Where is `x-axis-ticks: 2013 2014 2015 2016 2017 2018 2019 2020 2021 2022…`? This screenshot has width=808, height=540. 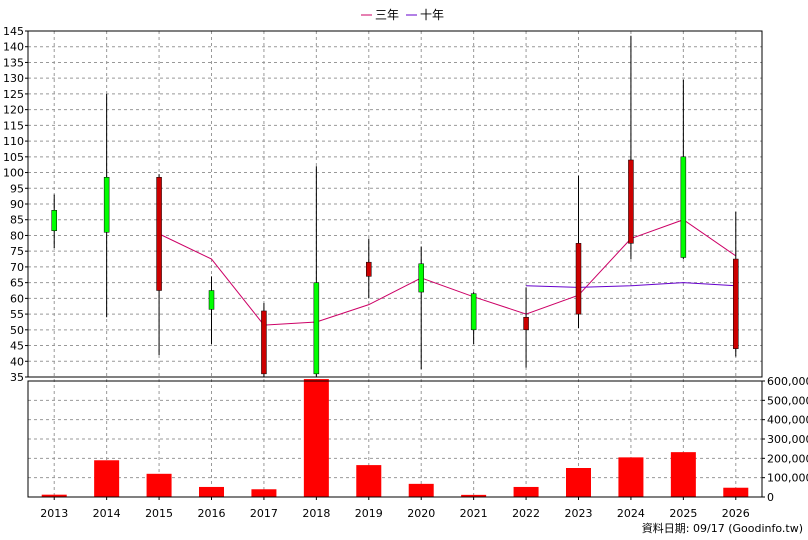
x-axis-ticks: 2013 2014 2015 2016 2017 2018 2019 2020 2021 2022… is located at coordinates (395, 508).